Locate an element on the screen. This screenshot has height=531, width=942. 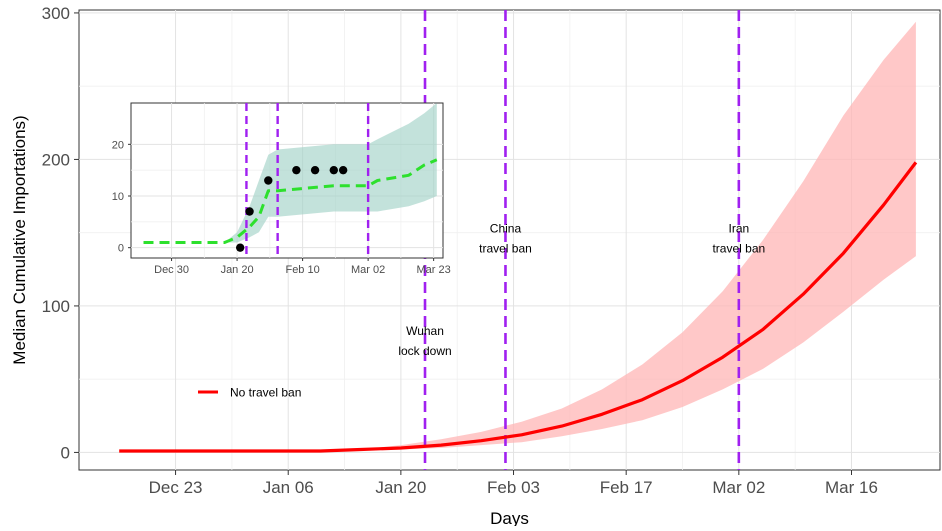
legend-label: No travel ban is located at coordinates (265, 393).